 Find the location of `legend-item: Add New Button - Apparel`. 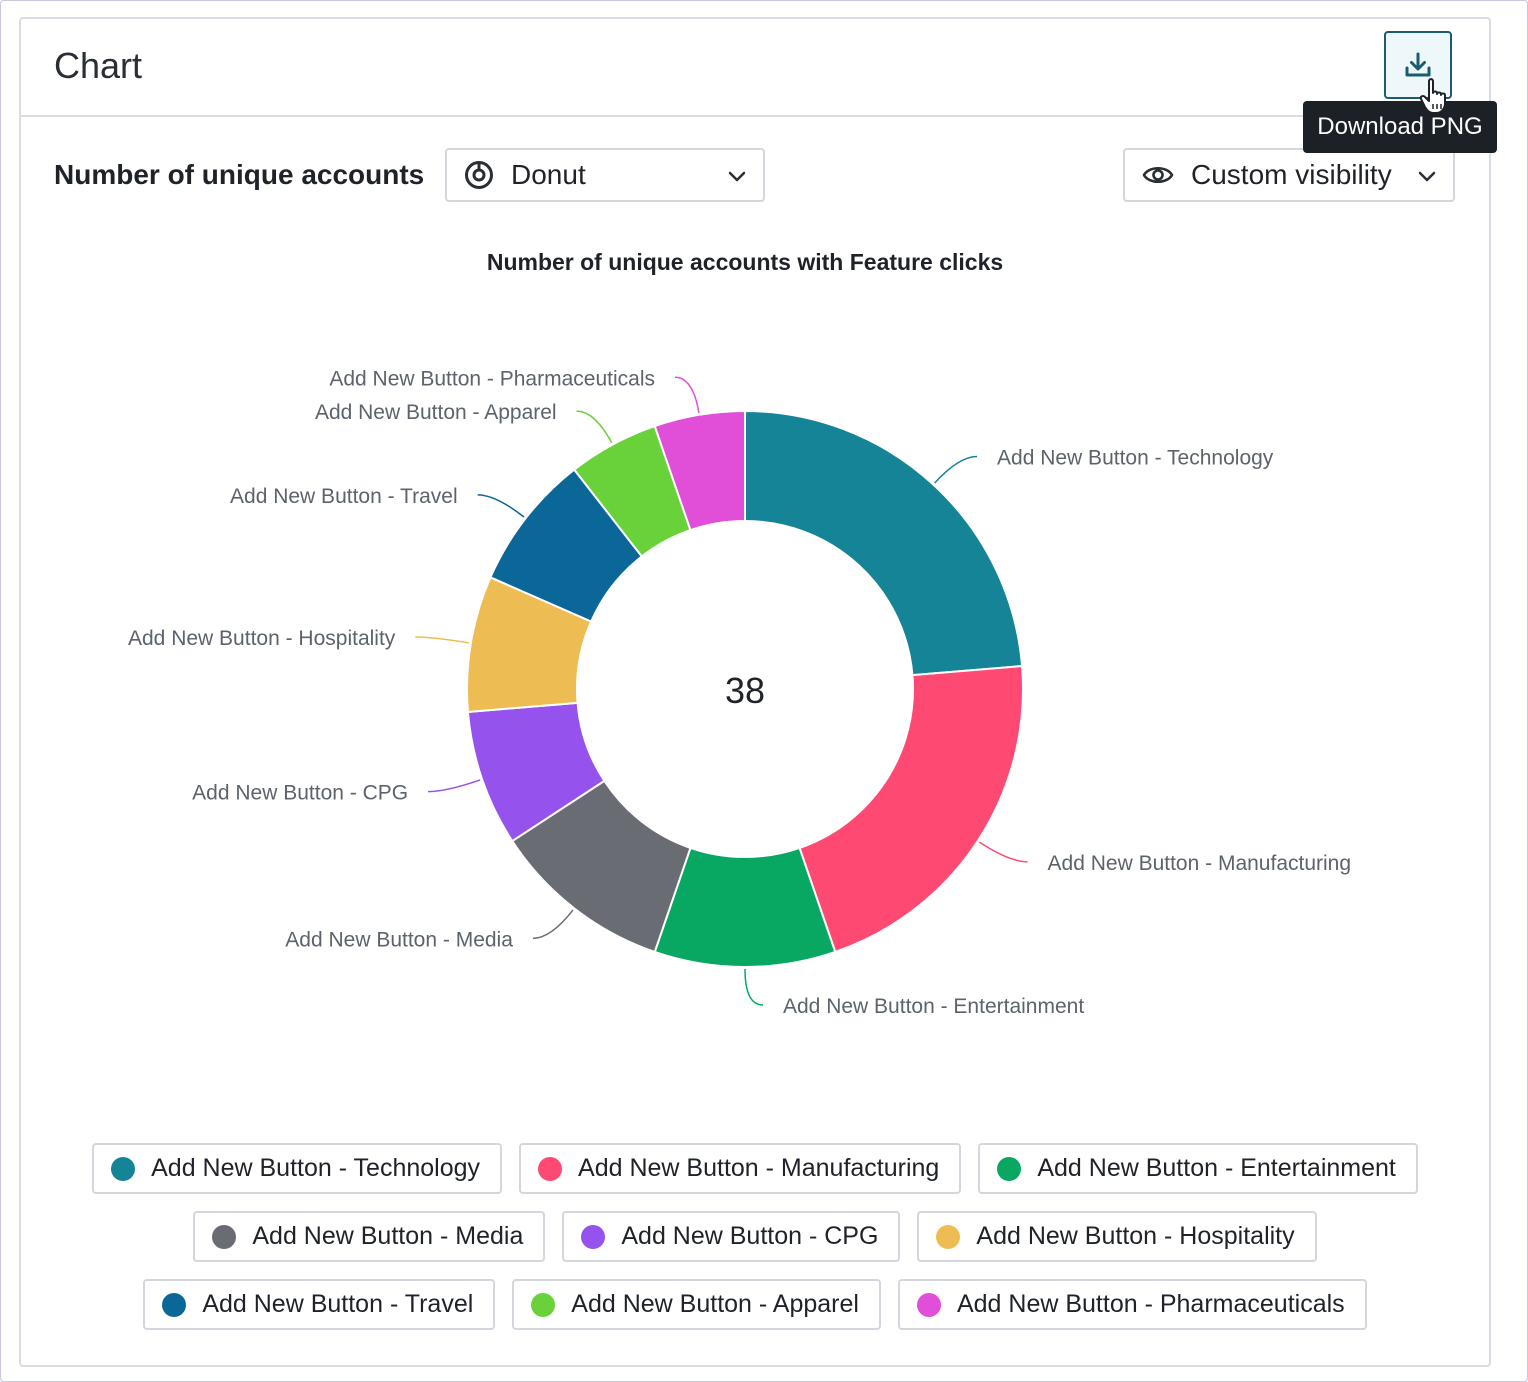

legend-item: Add New Button - Apparel is located at coordinates (696, 1304).